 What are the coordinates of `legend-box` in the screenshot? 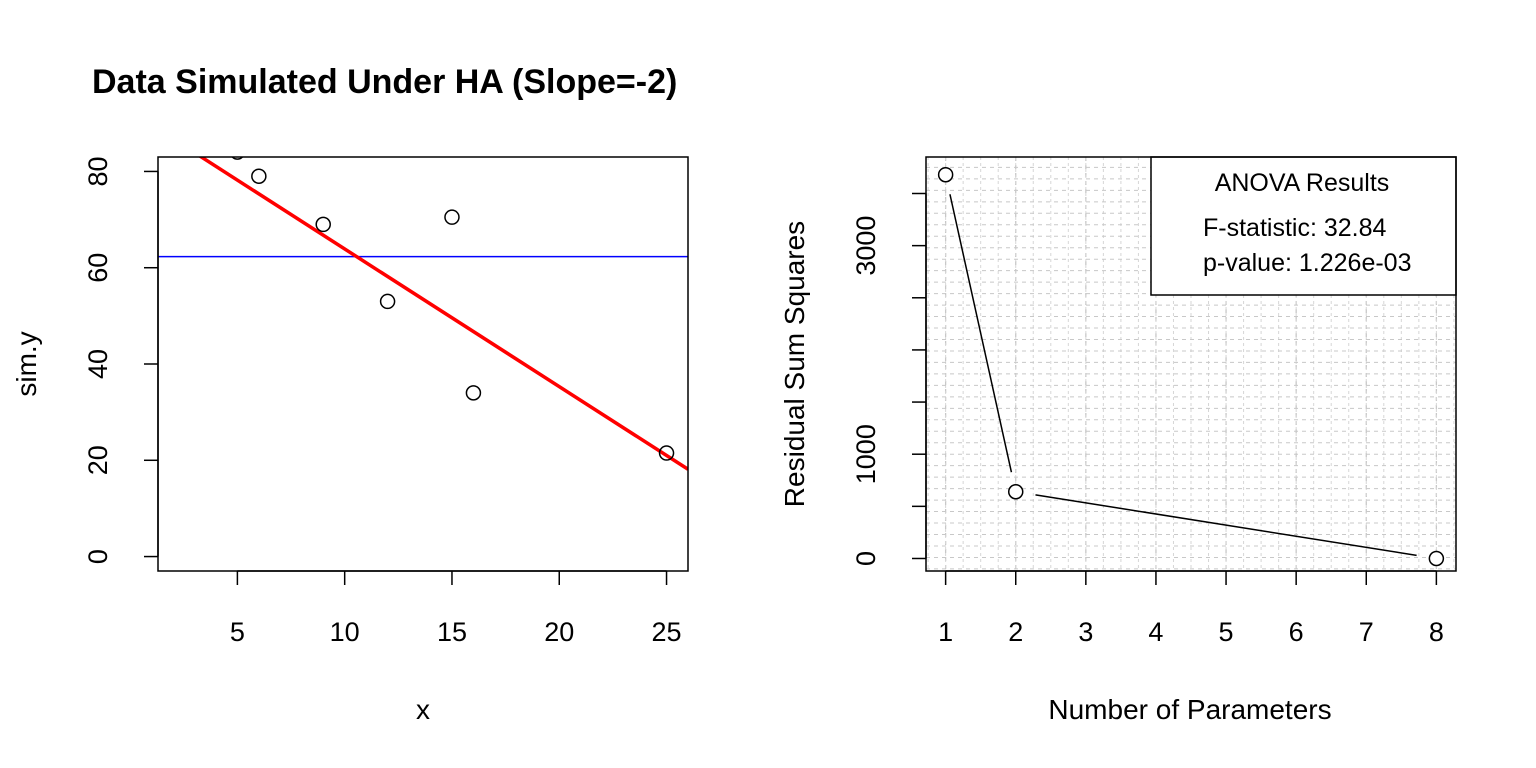 It's located at (1303, 226).